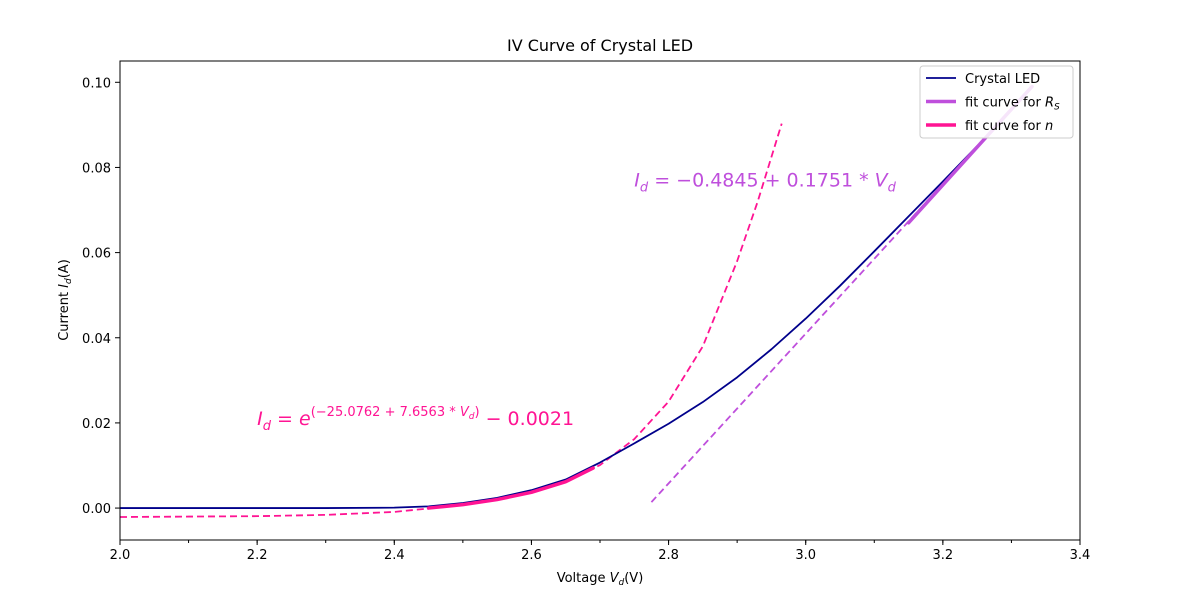 The image size is (1200, 600). I want to click on x-tick-label: 2.6, so click(531, 555).